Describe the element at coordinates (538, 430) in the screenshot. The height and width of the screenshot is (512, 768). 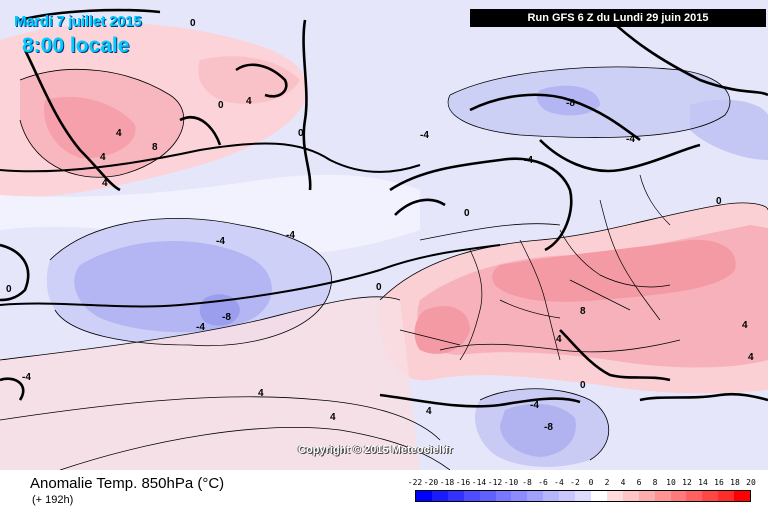
I see `cold-core-mediterranean` at that location.